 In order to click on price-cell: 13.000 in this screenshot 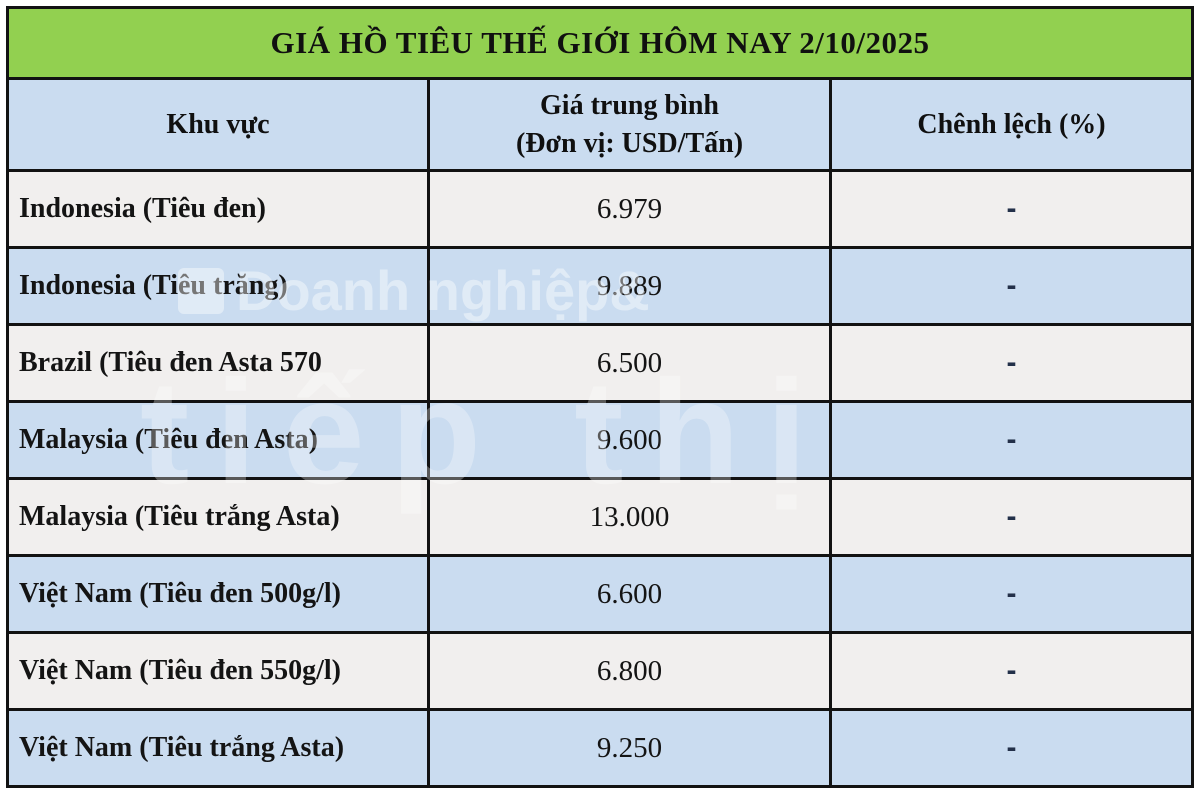, I will do `click(628, 517)`.